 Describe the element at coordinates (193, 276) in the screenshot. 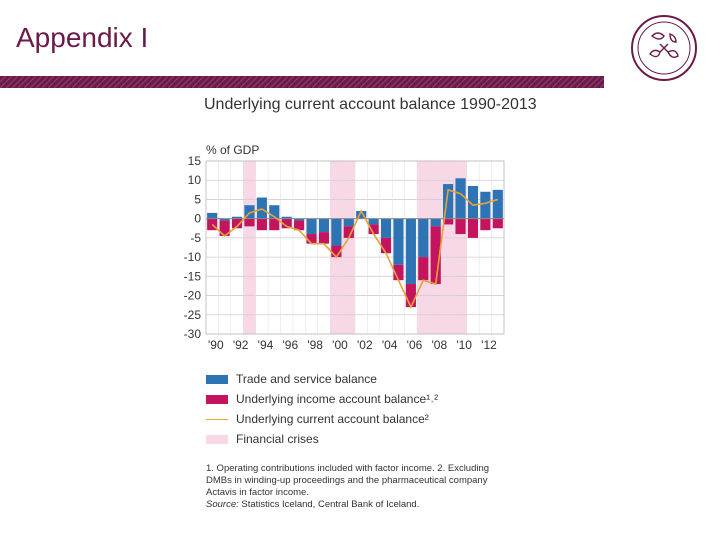

I see `y-tick-label: -15` at that location.